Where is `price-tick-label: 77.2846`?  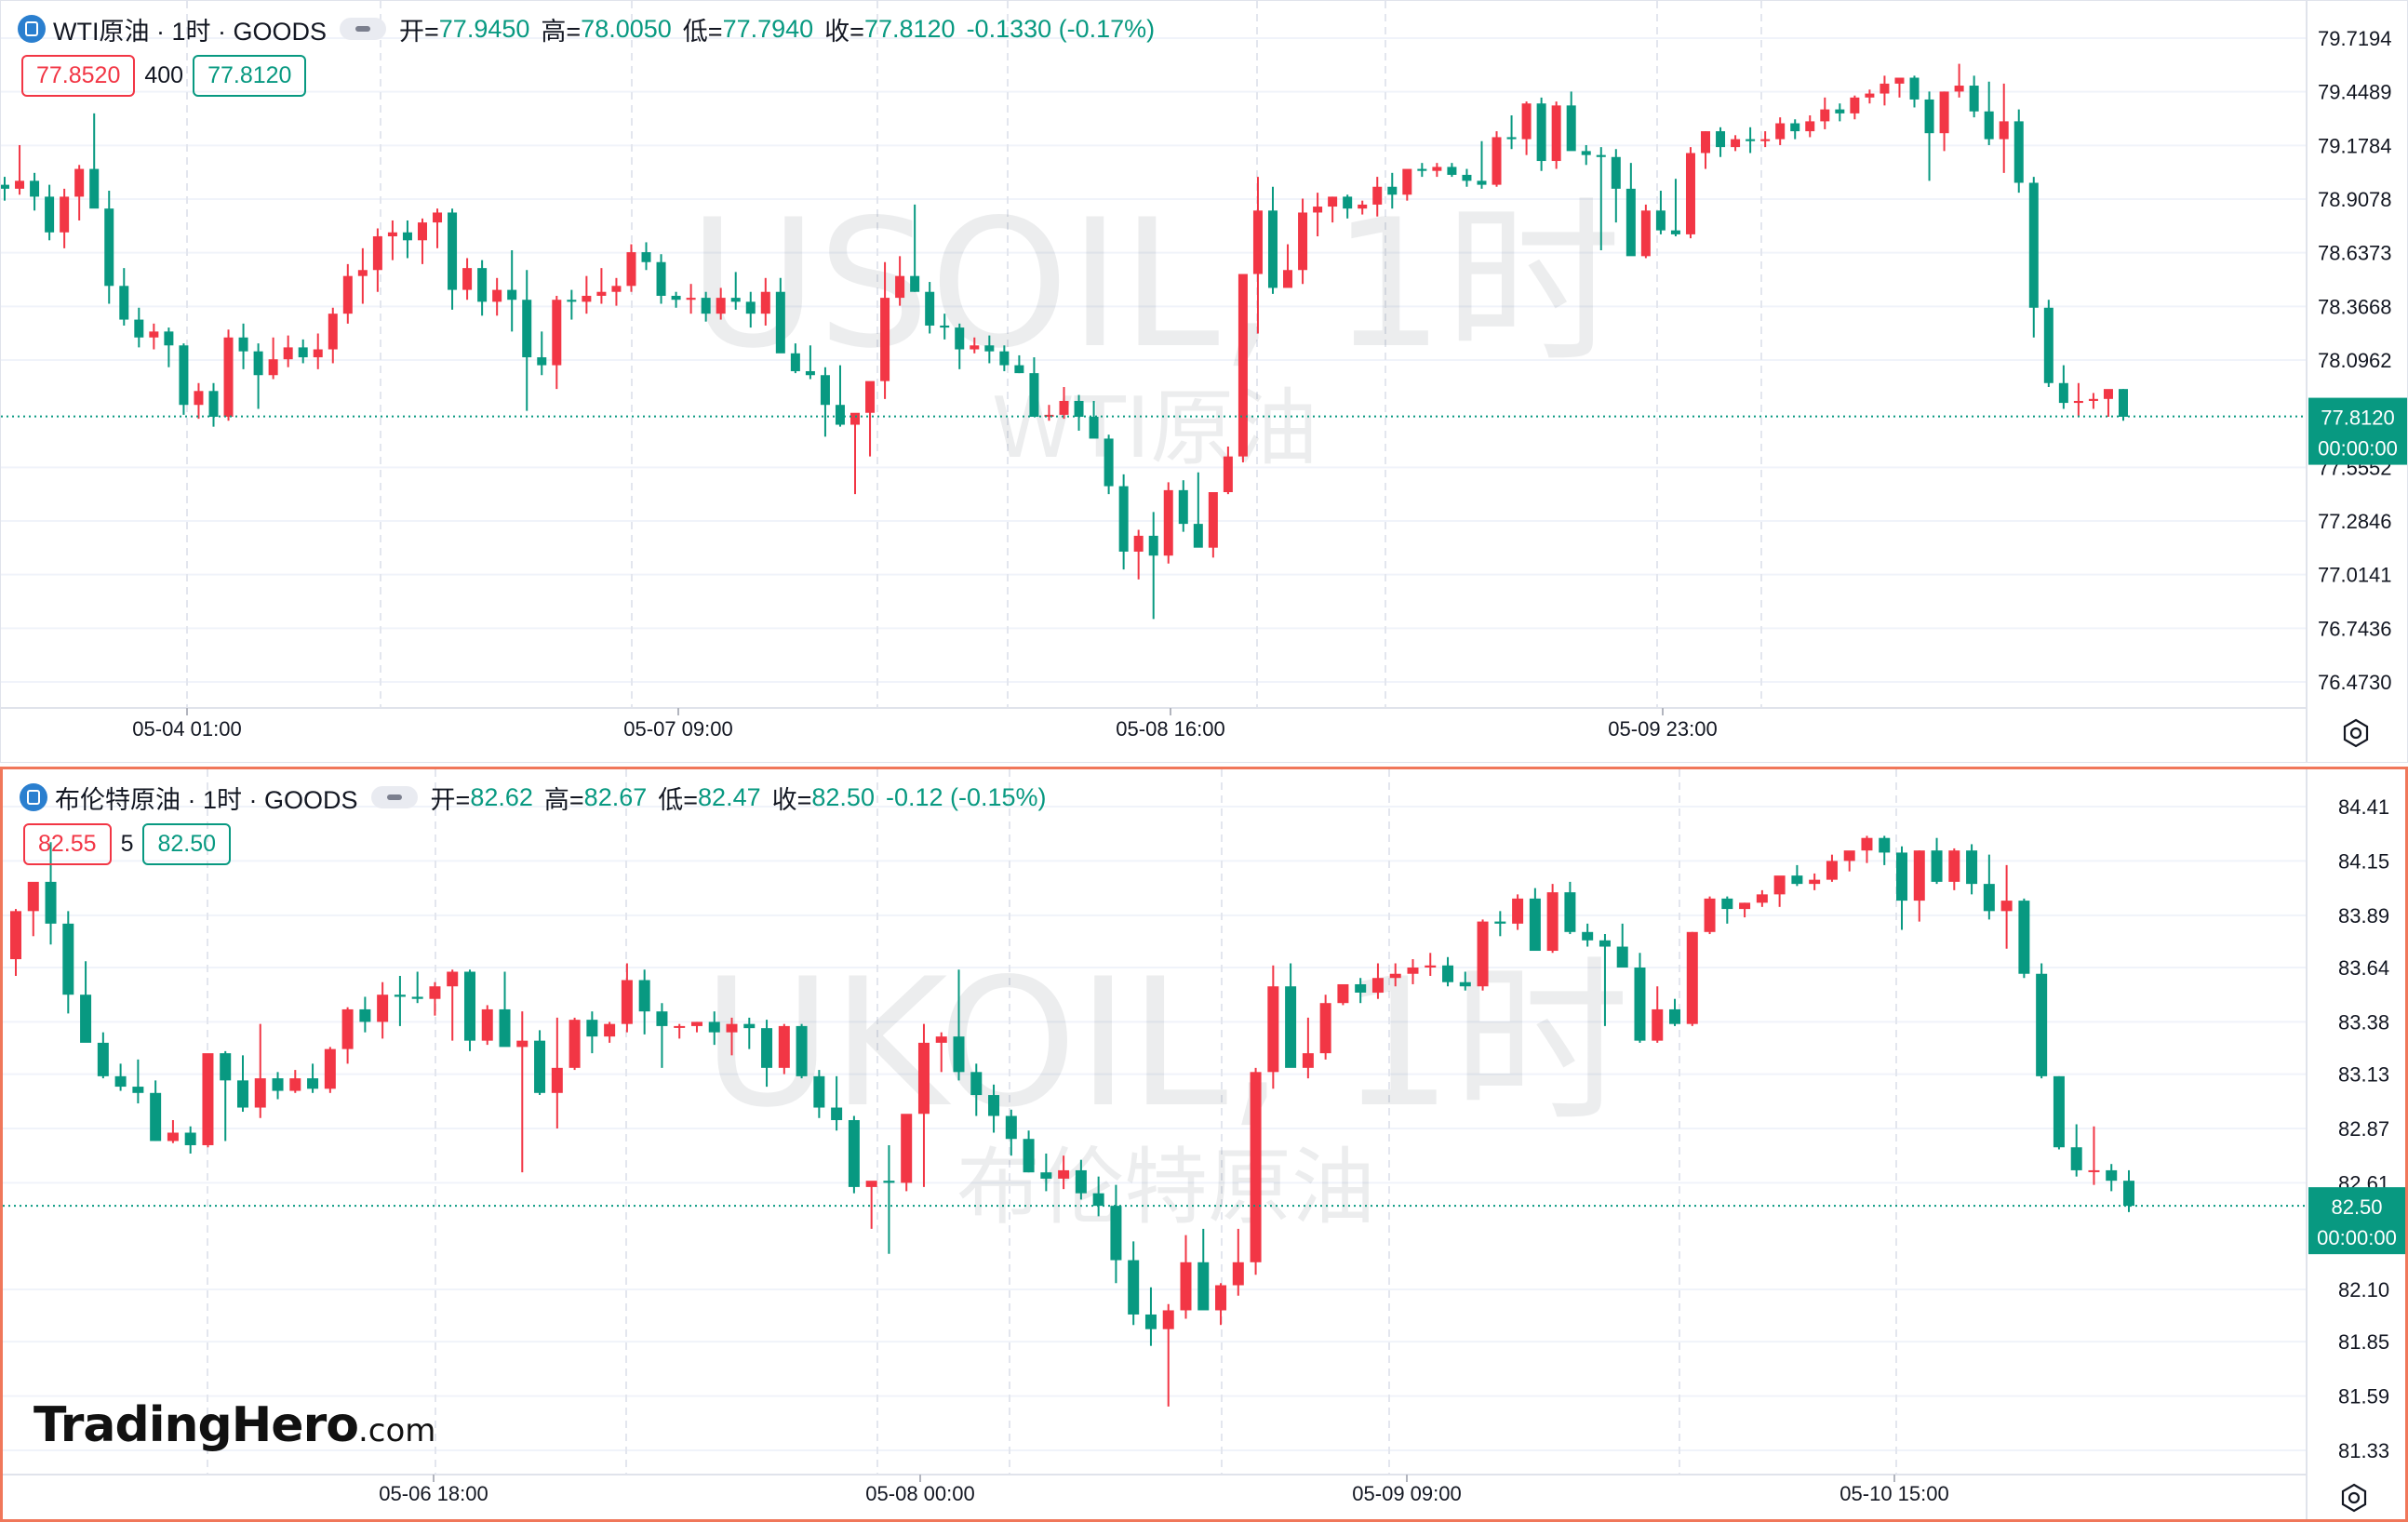
price-tick-label: 77.2846 is located at coordinates (2355, 521).